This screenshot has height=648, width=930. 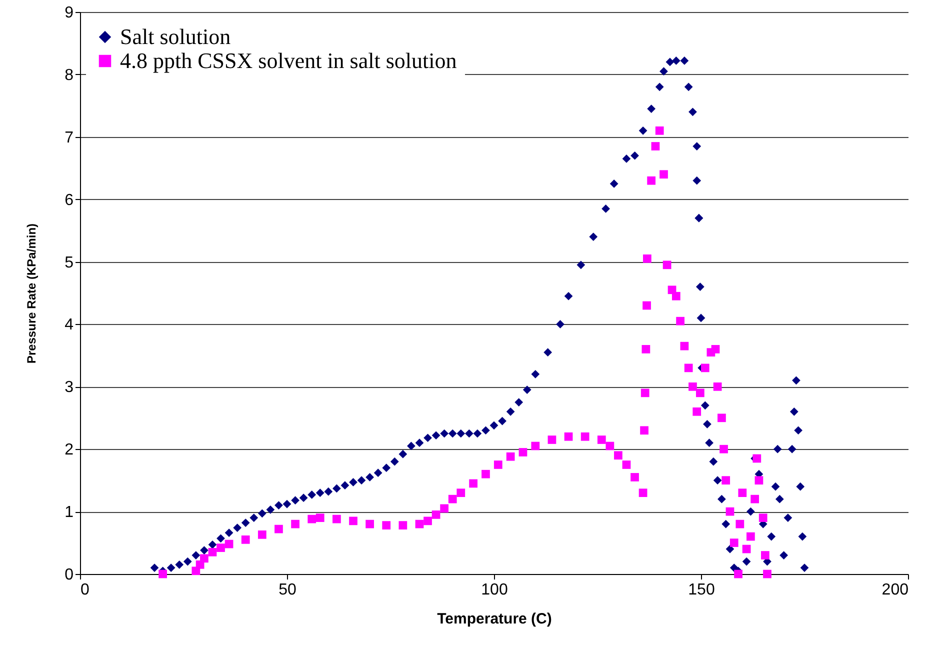 I want to click on x-tick-label: 100, so click(x=494, y=590).